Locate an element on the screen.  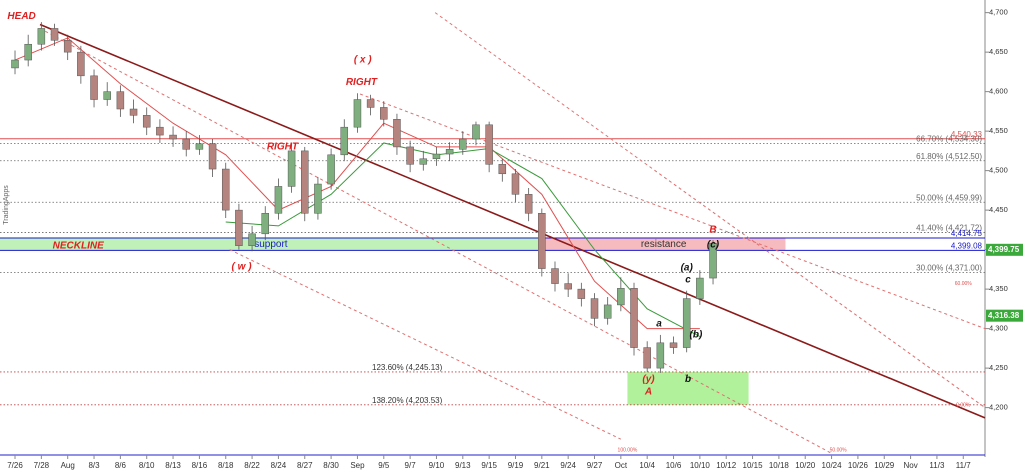
zone-label: resistance is located at coordinates (664, 244).